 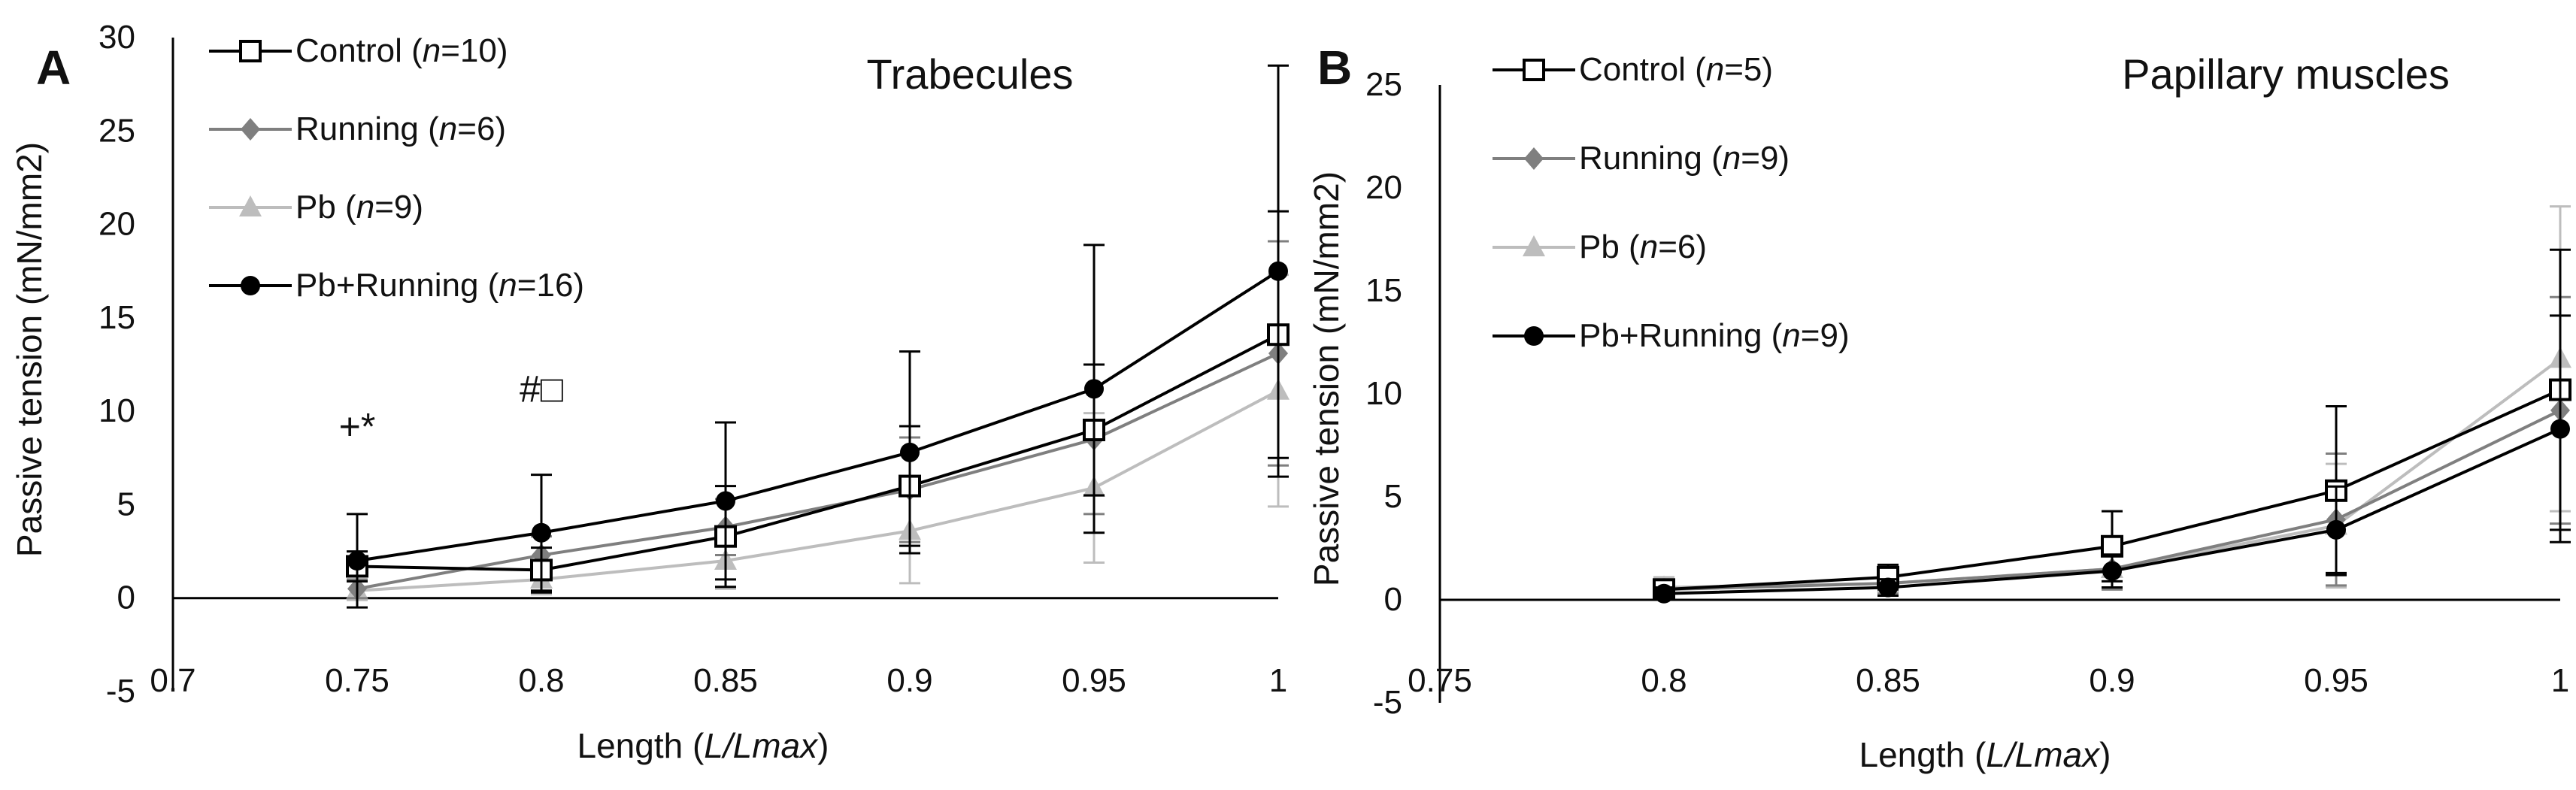 I want to click on legend-label-running: Running (n=9), so click(x=1684, y=158).